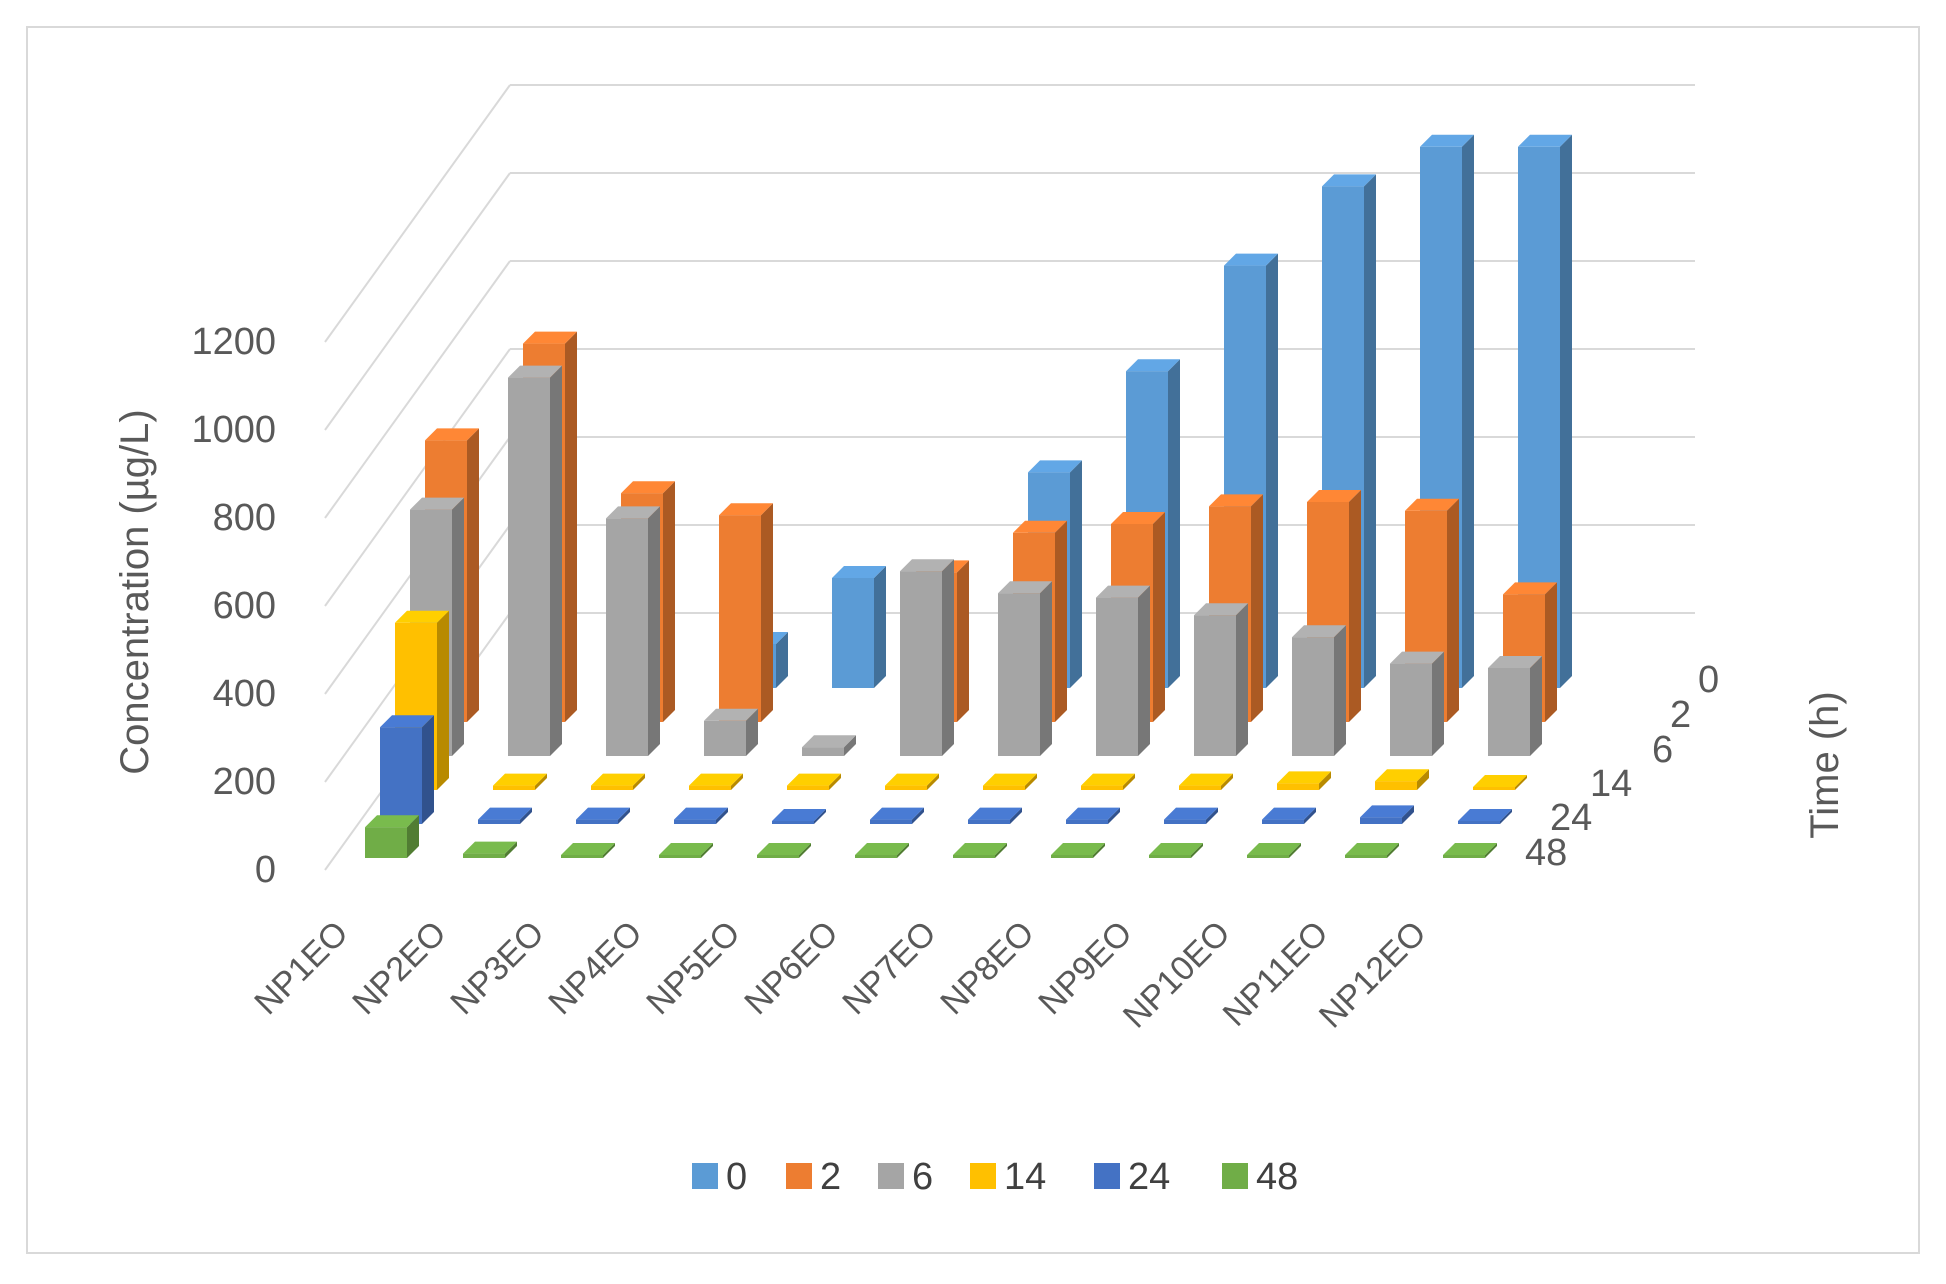  What do you see at coordinates (922, 1177) in the screenshot?
I see `legend-label: 6` at bounding box center [922, 1177].